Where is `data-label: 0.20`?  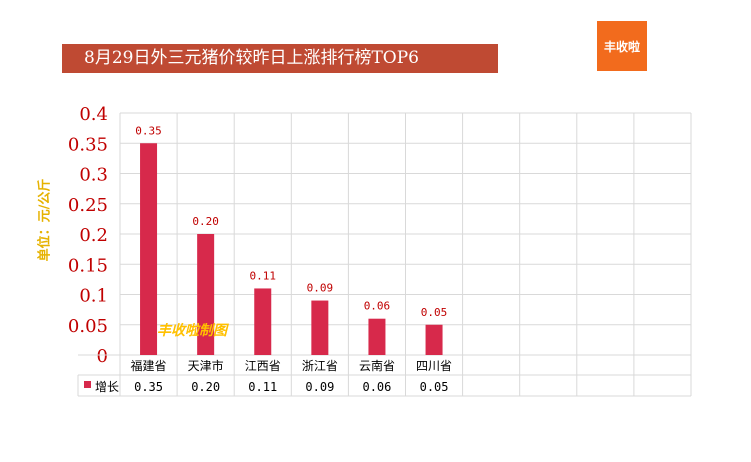
data-label: 0.20 is located at coordinates (205, 221).